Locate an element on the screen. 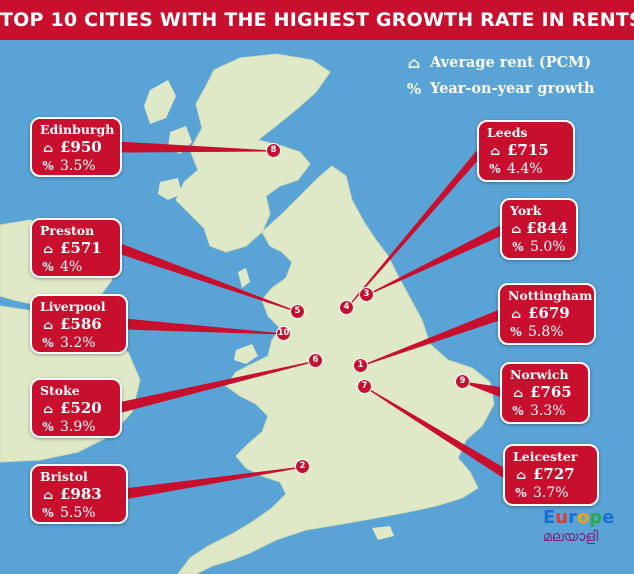  growth-row: % 4.4% is located at coordinates (526, 169).